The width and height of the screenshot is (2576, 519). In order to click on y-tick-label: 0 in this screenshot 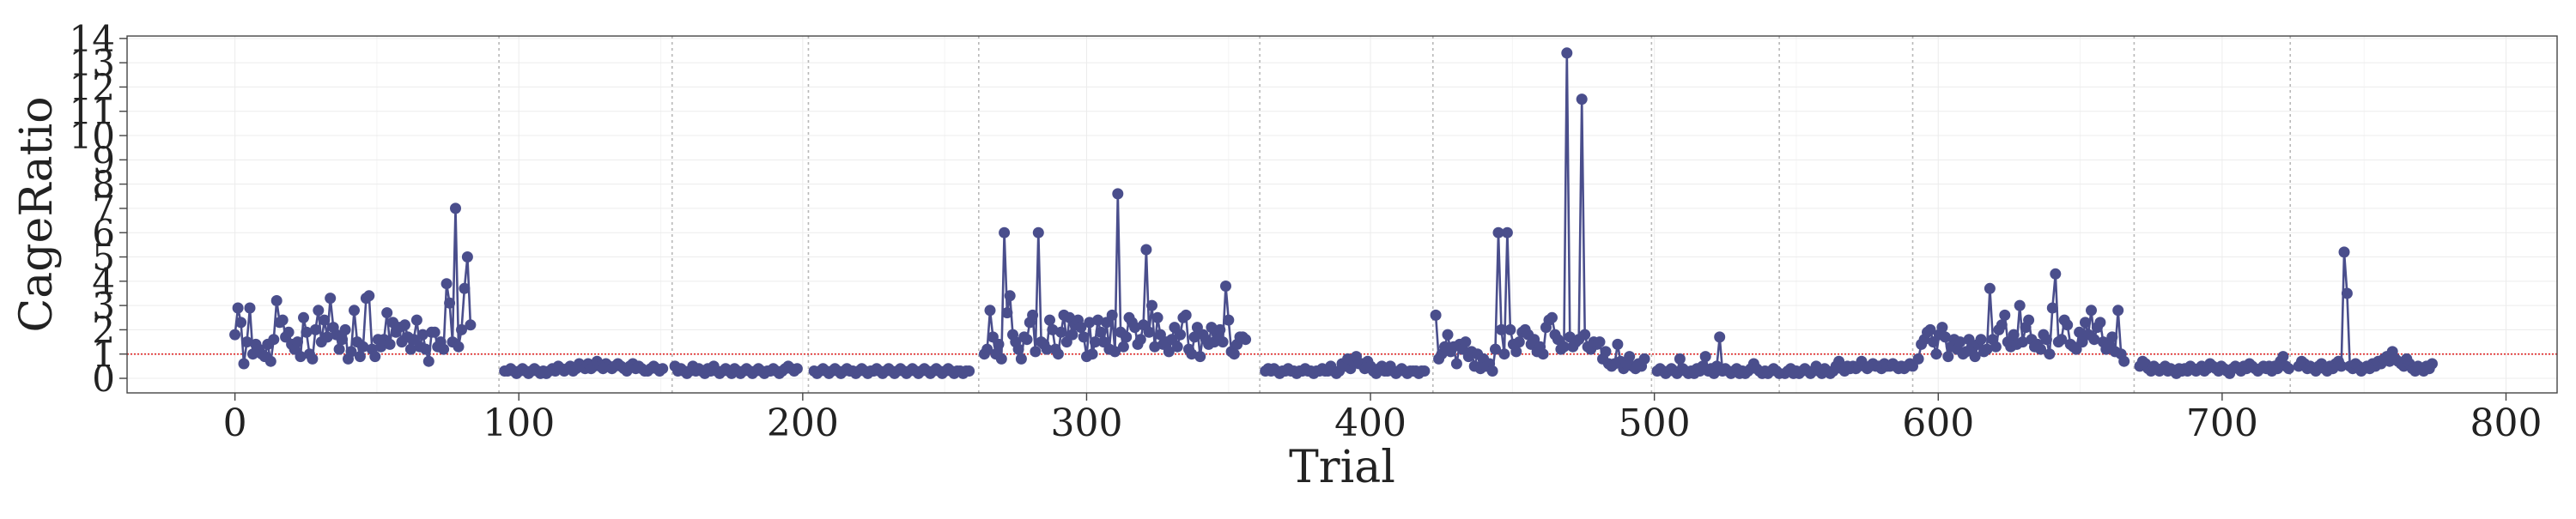, I will do `click(104, 379)`.